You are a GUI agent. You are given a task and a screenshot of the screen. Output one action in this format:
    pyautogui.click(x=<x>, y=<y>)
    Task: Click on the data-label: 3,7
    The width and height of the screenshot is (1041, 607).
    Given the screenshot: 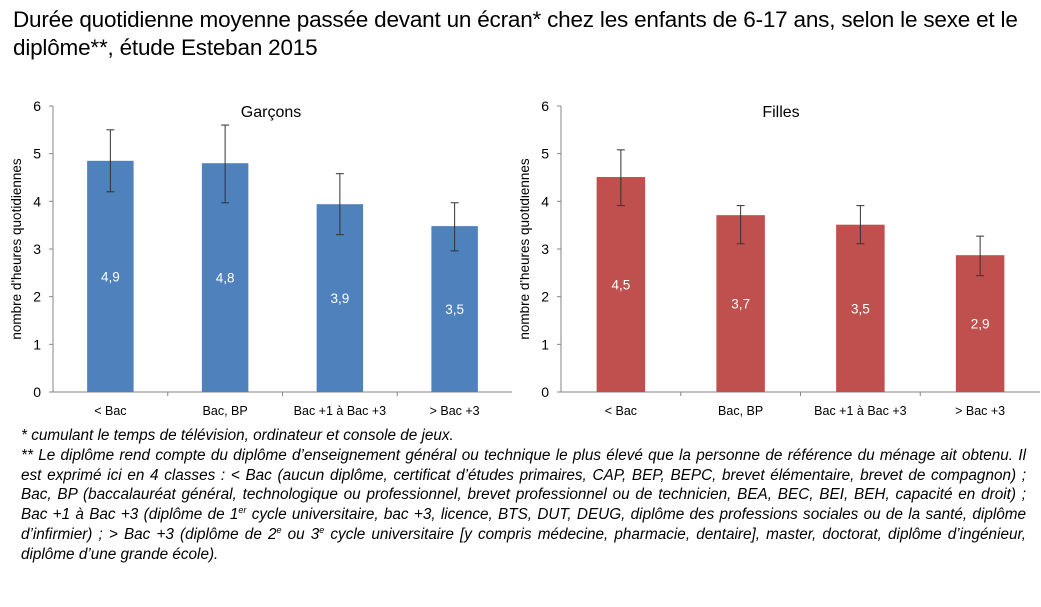 What is the action you would take?
    pyautogui.click(x=740, y=304)
    